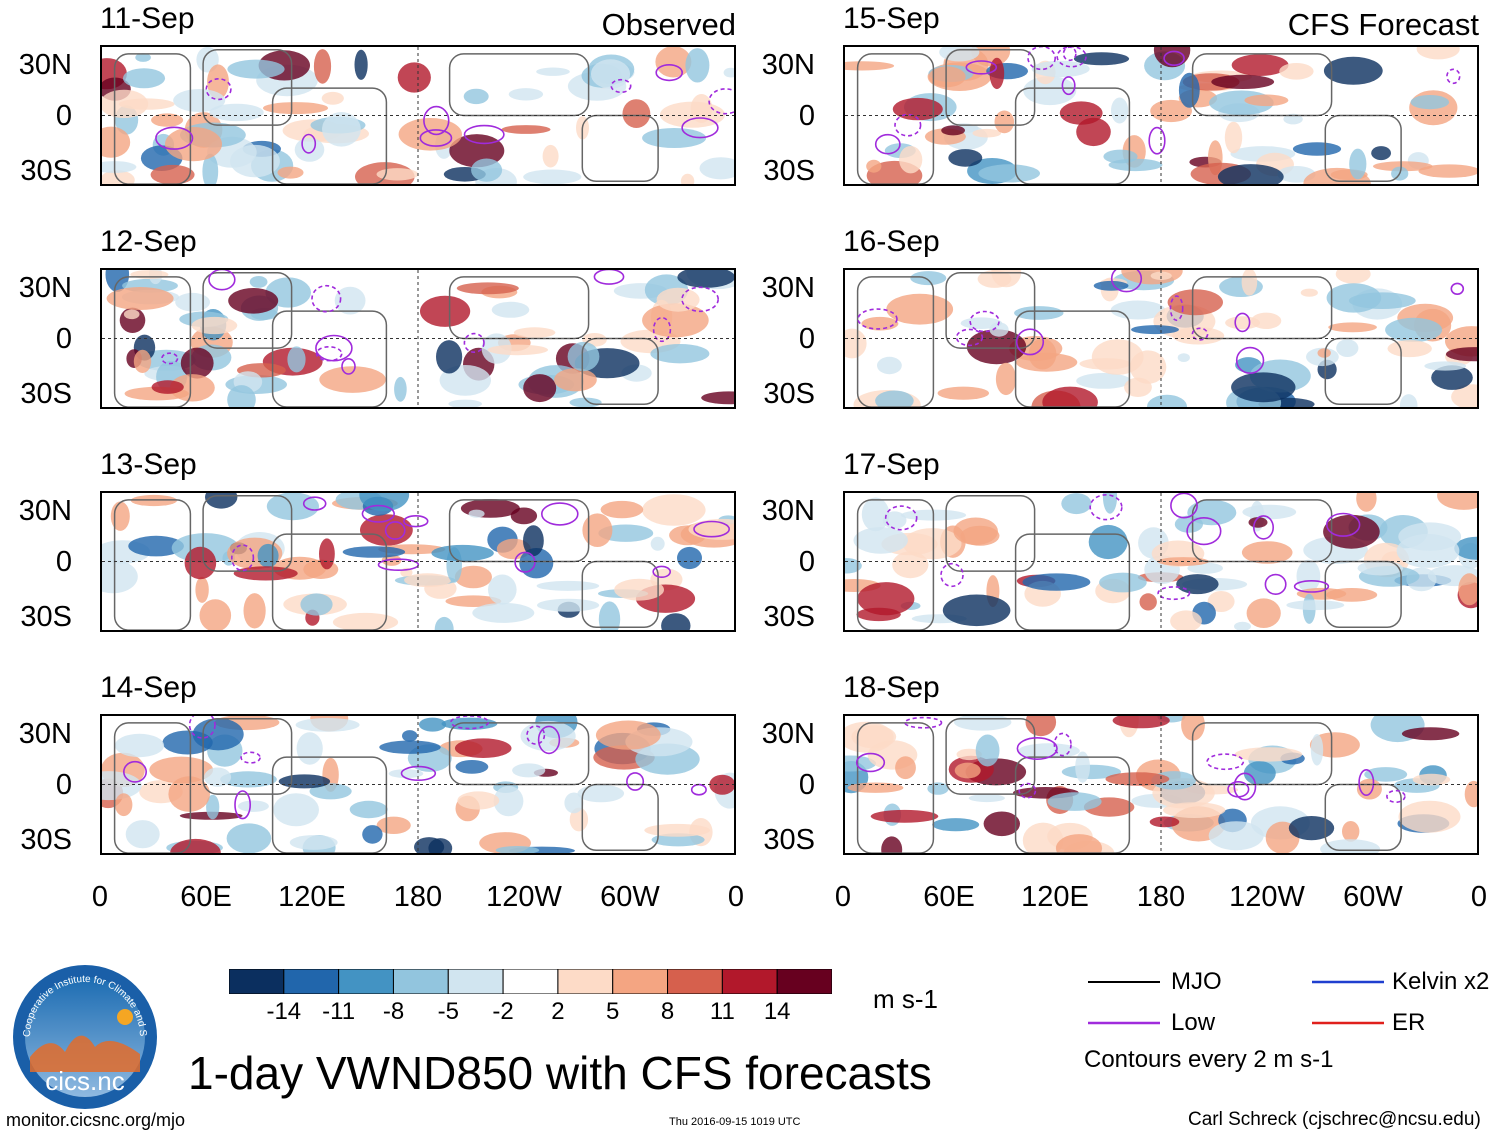 This screenshot has width=1510, height=1137. I want to click on colorbar-svg, so click(530, 981).